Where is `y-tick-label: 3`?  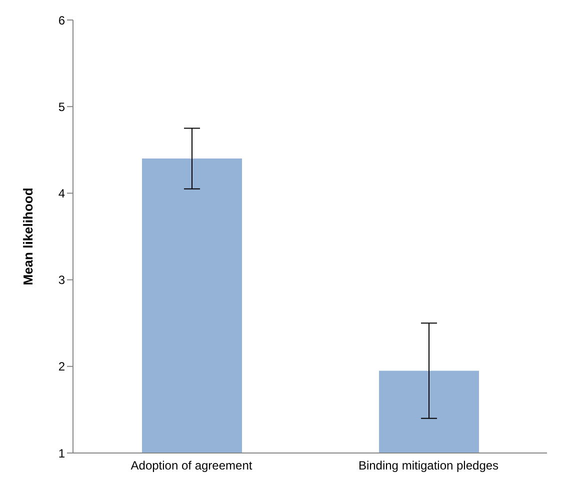
y-tick-label: 3 is located at coordinates (62, 280).